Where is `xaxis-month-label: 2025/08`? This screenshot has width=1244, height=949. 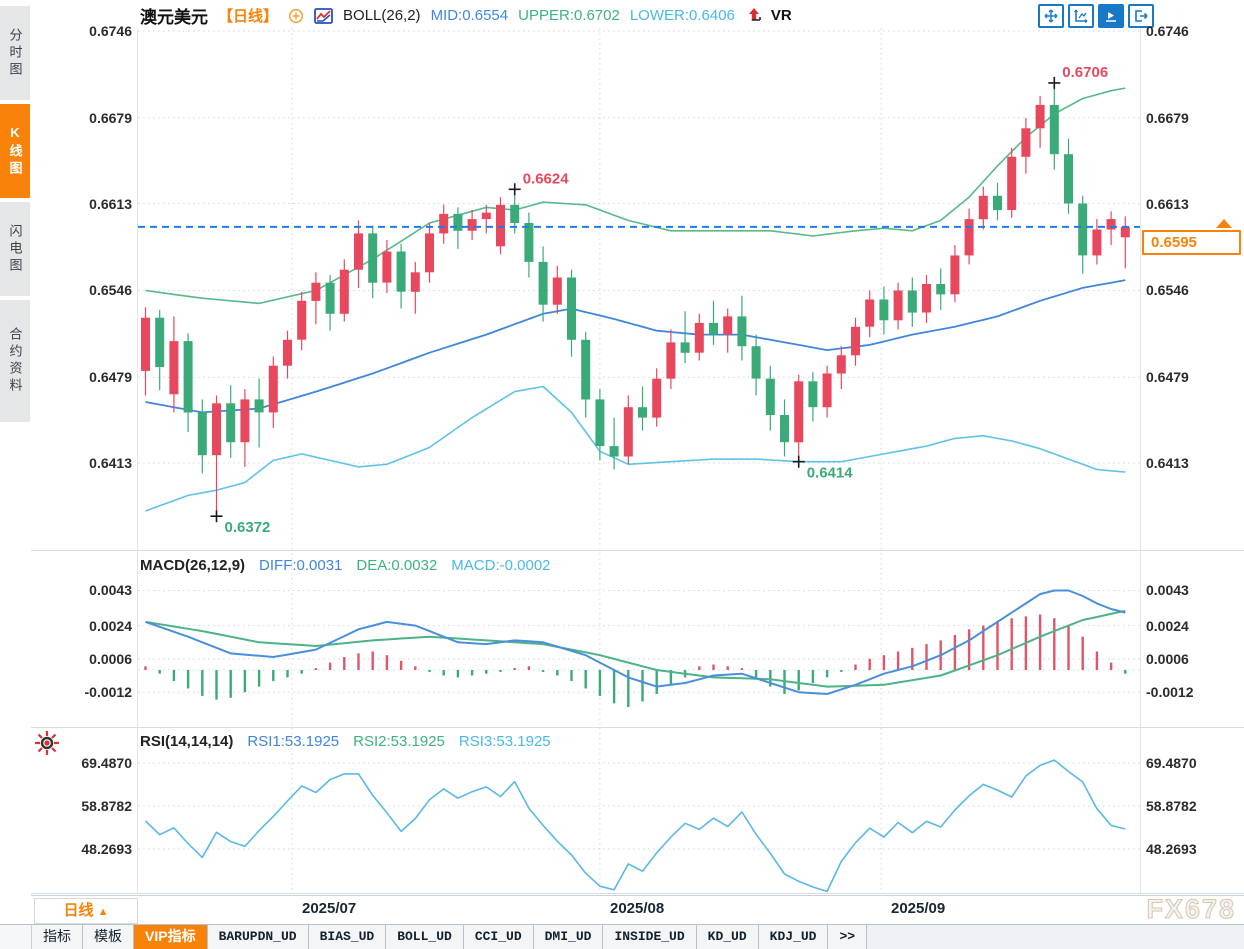
xaxis-month-label: 2025/08 is located at coordinates (637, 908).